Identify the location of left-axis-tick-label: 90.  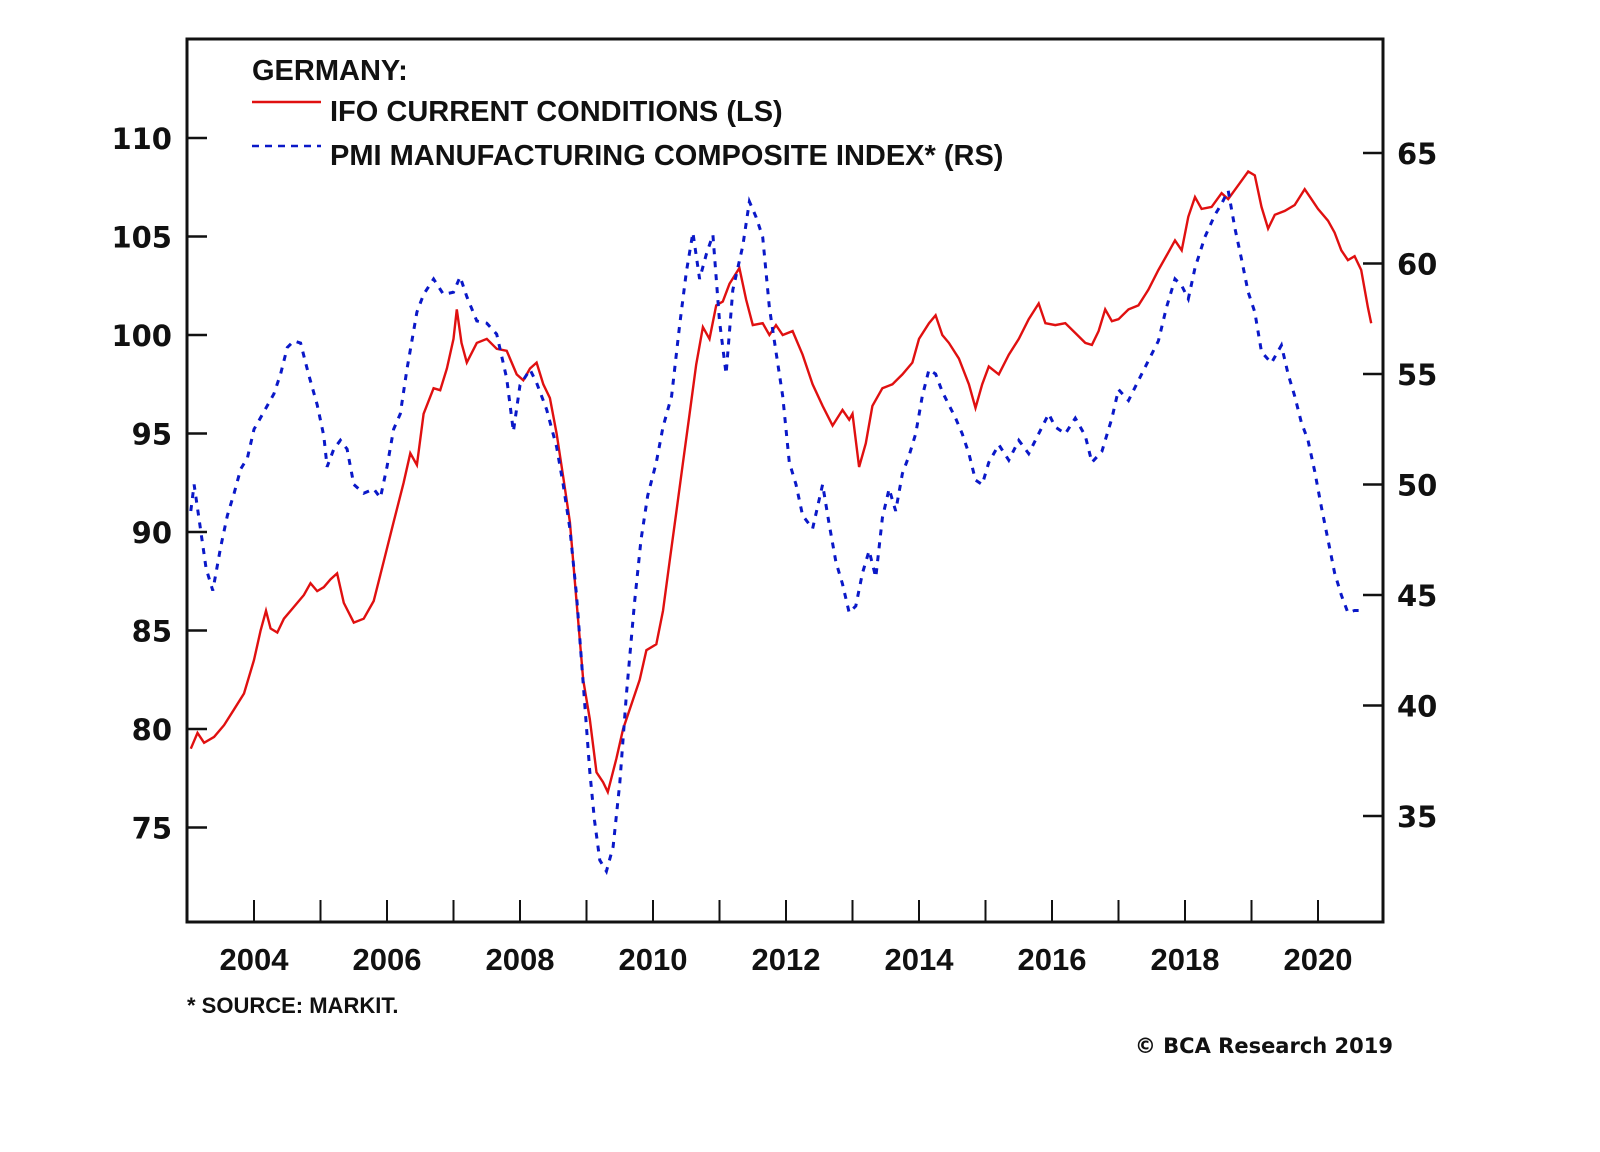
(152, 533).